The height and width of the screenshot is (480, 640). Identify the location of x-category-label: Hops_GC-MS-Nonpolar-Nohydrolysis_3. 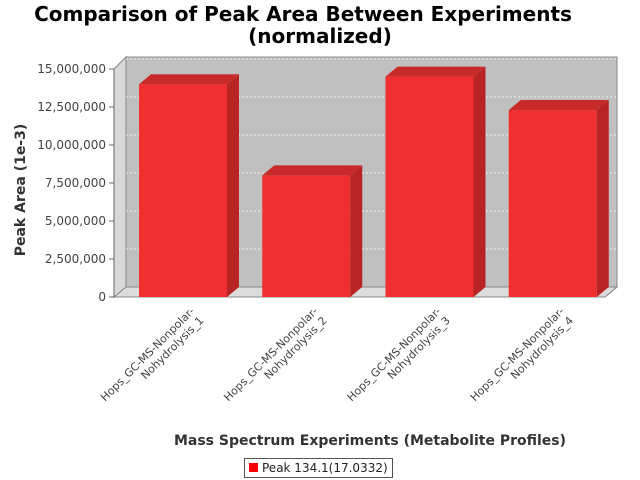
(399, 359).